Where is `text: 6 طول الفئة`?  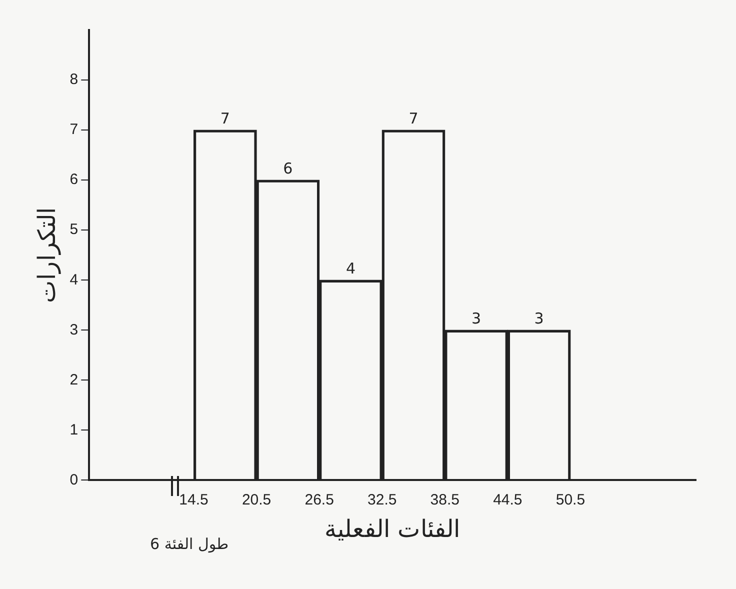 text: 6 طول الفئة is located at coordinates (189, 544).